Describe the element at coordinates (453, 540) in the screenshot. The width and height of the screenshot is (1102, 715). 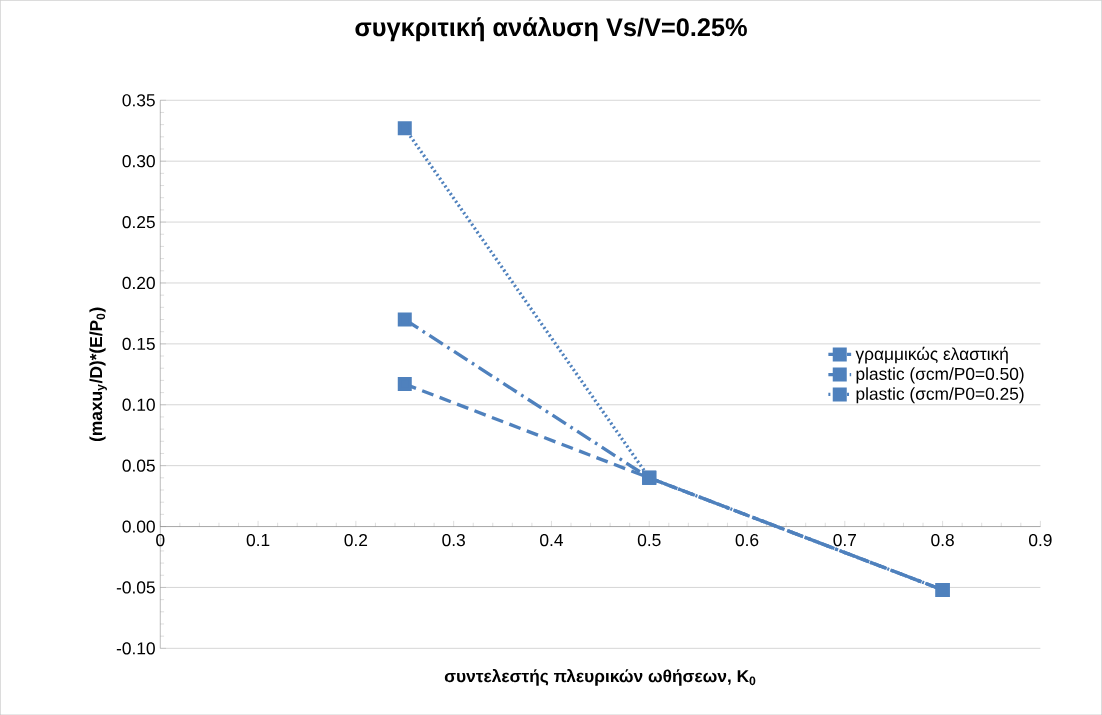
I see `x-tick-label: 0.3` at that location.